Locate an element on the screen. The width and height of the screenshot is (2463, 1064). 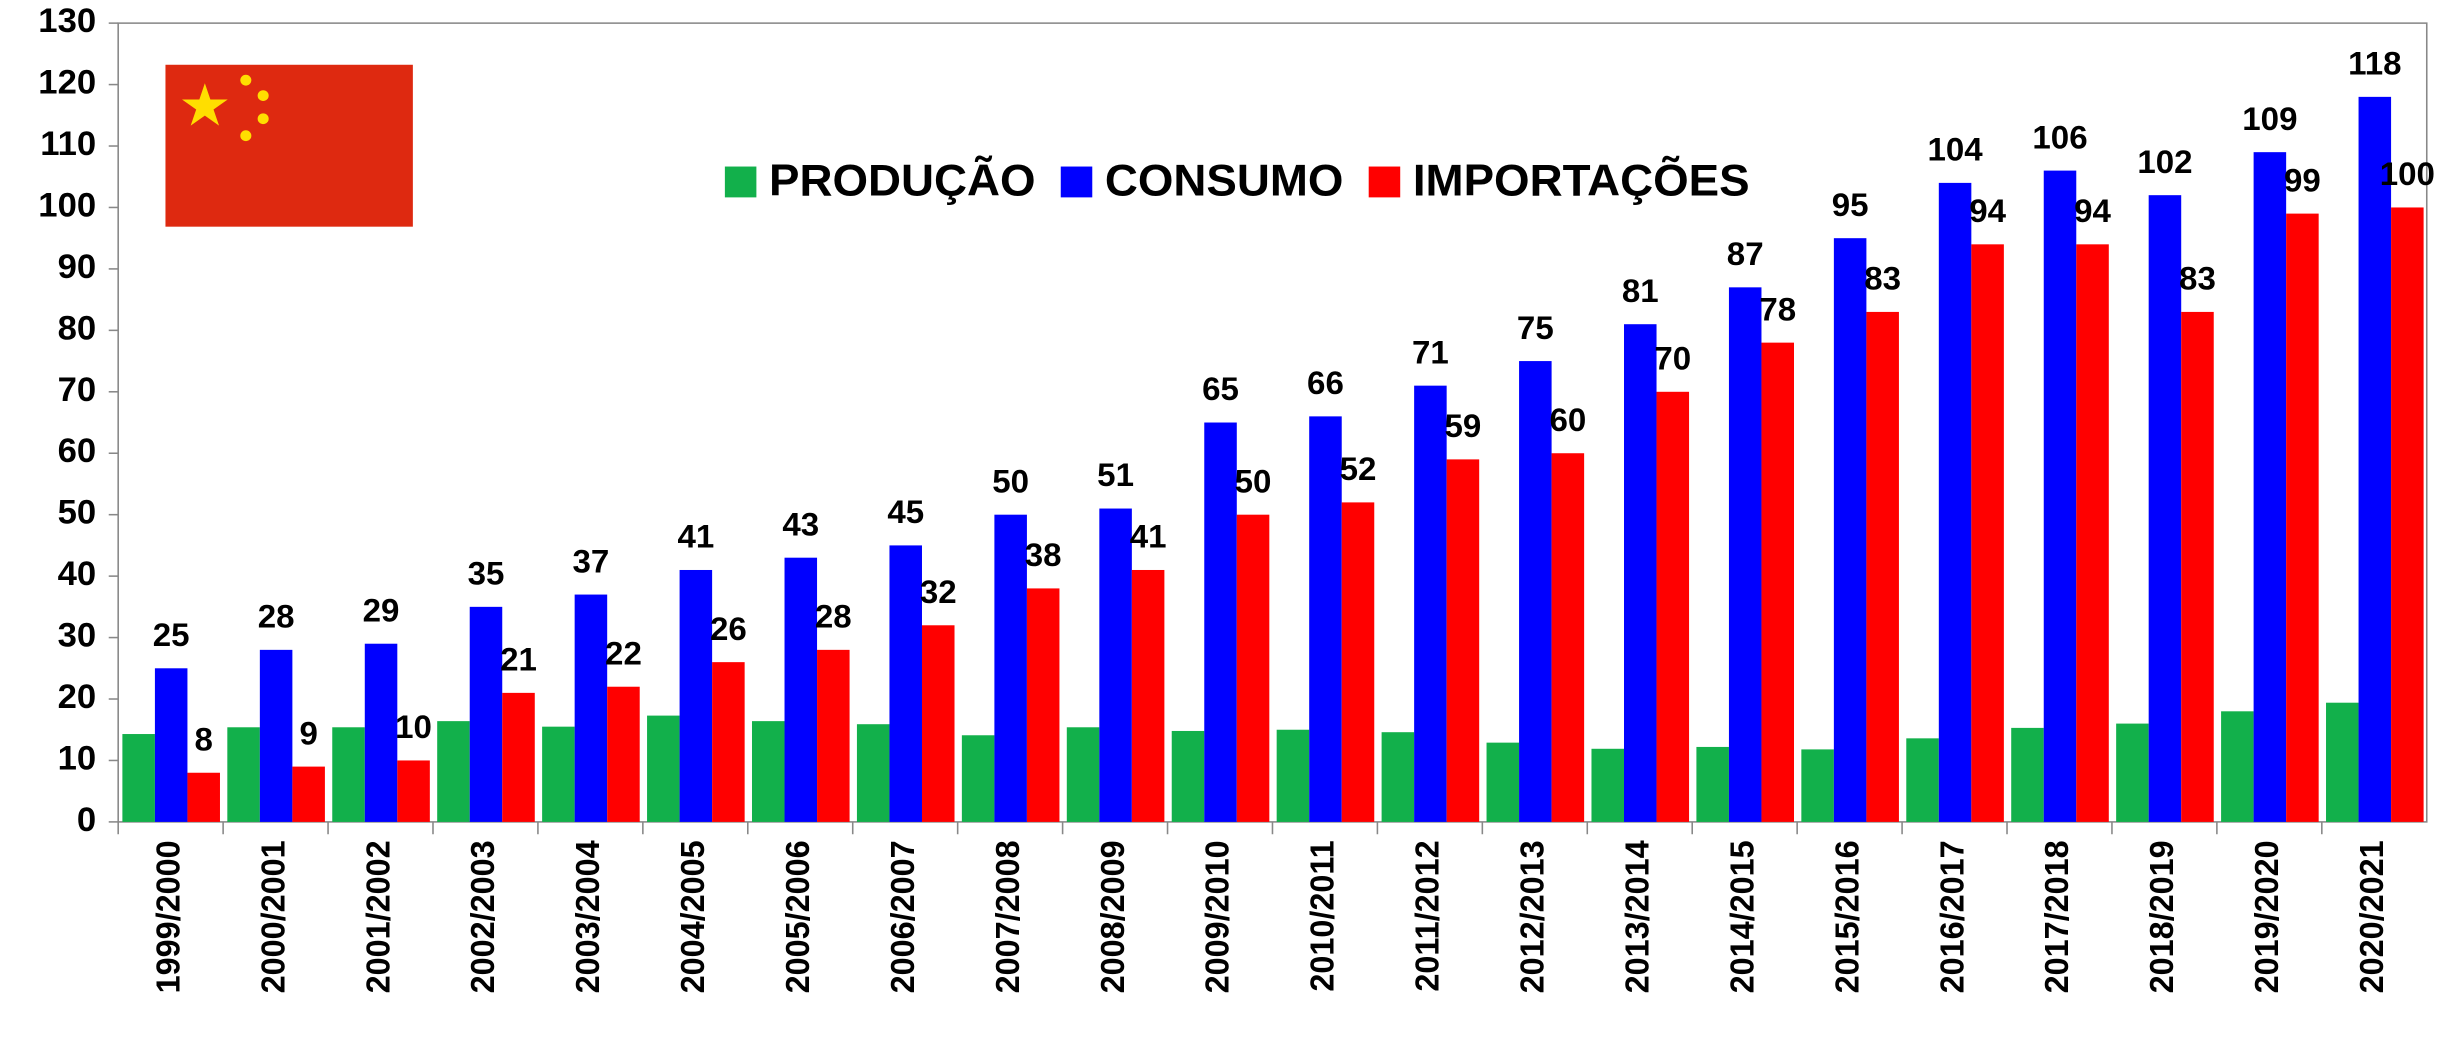
legend-label: IMPORTAÇÕES is located at coordinates (1581, 180).